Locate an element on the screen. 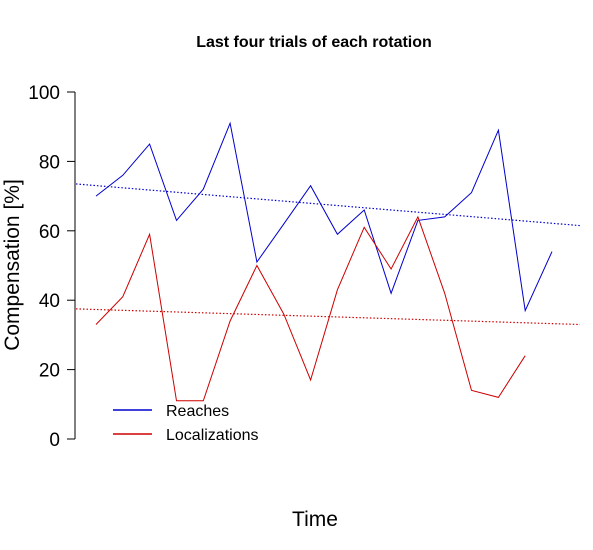 The height and width of the screenshot is (550, 593). y-tick-label-5: 100 is located at coordinates (44, 93).